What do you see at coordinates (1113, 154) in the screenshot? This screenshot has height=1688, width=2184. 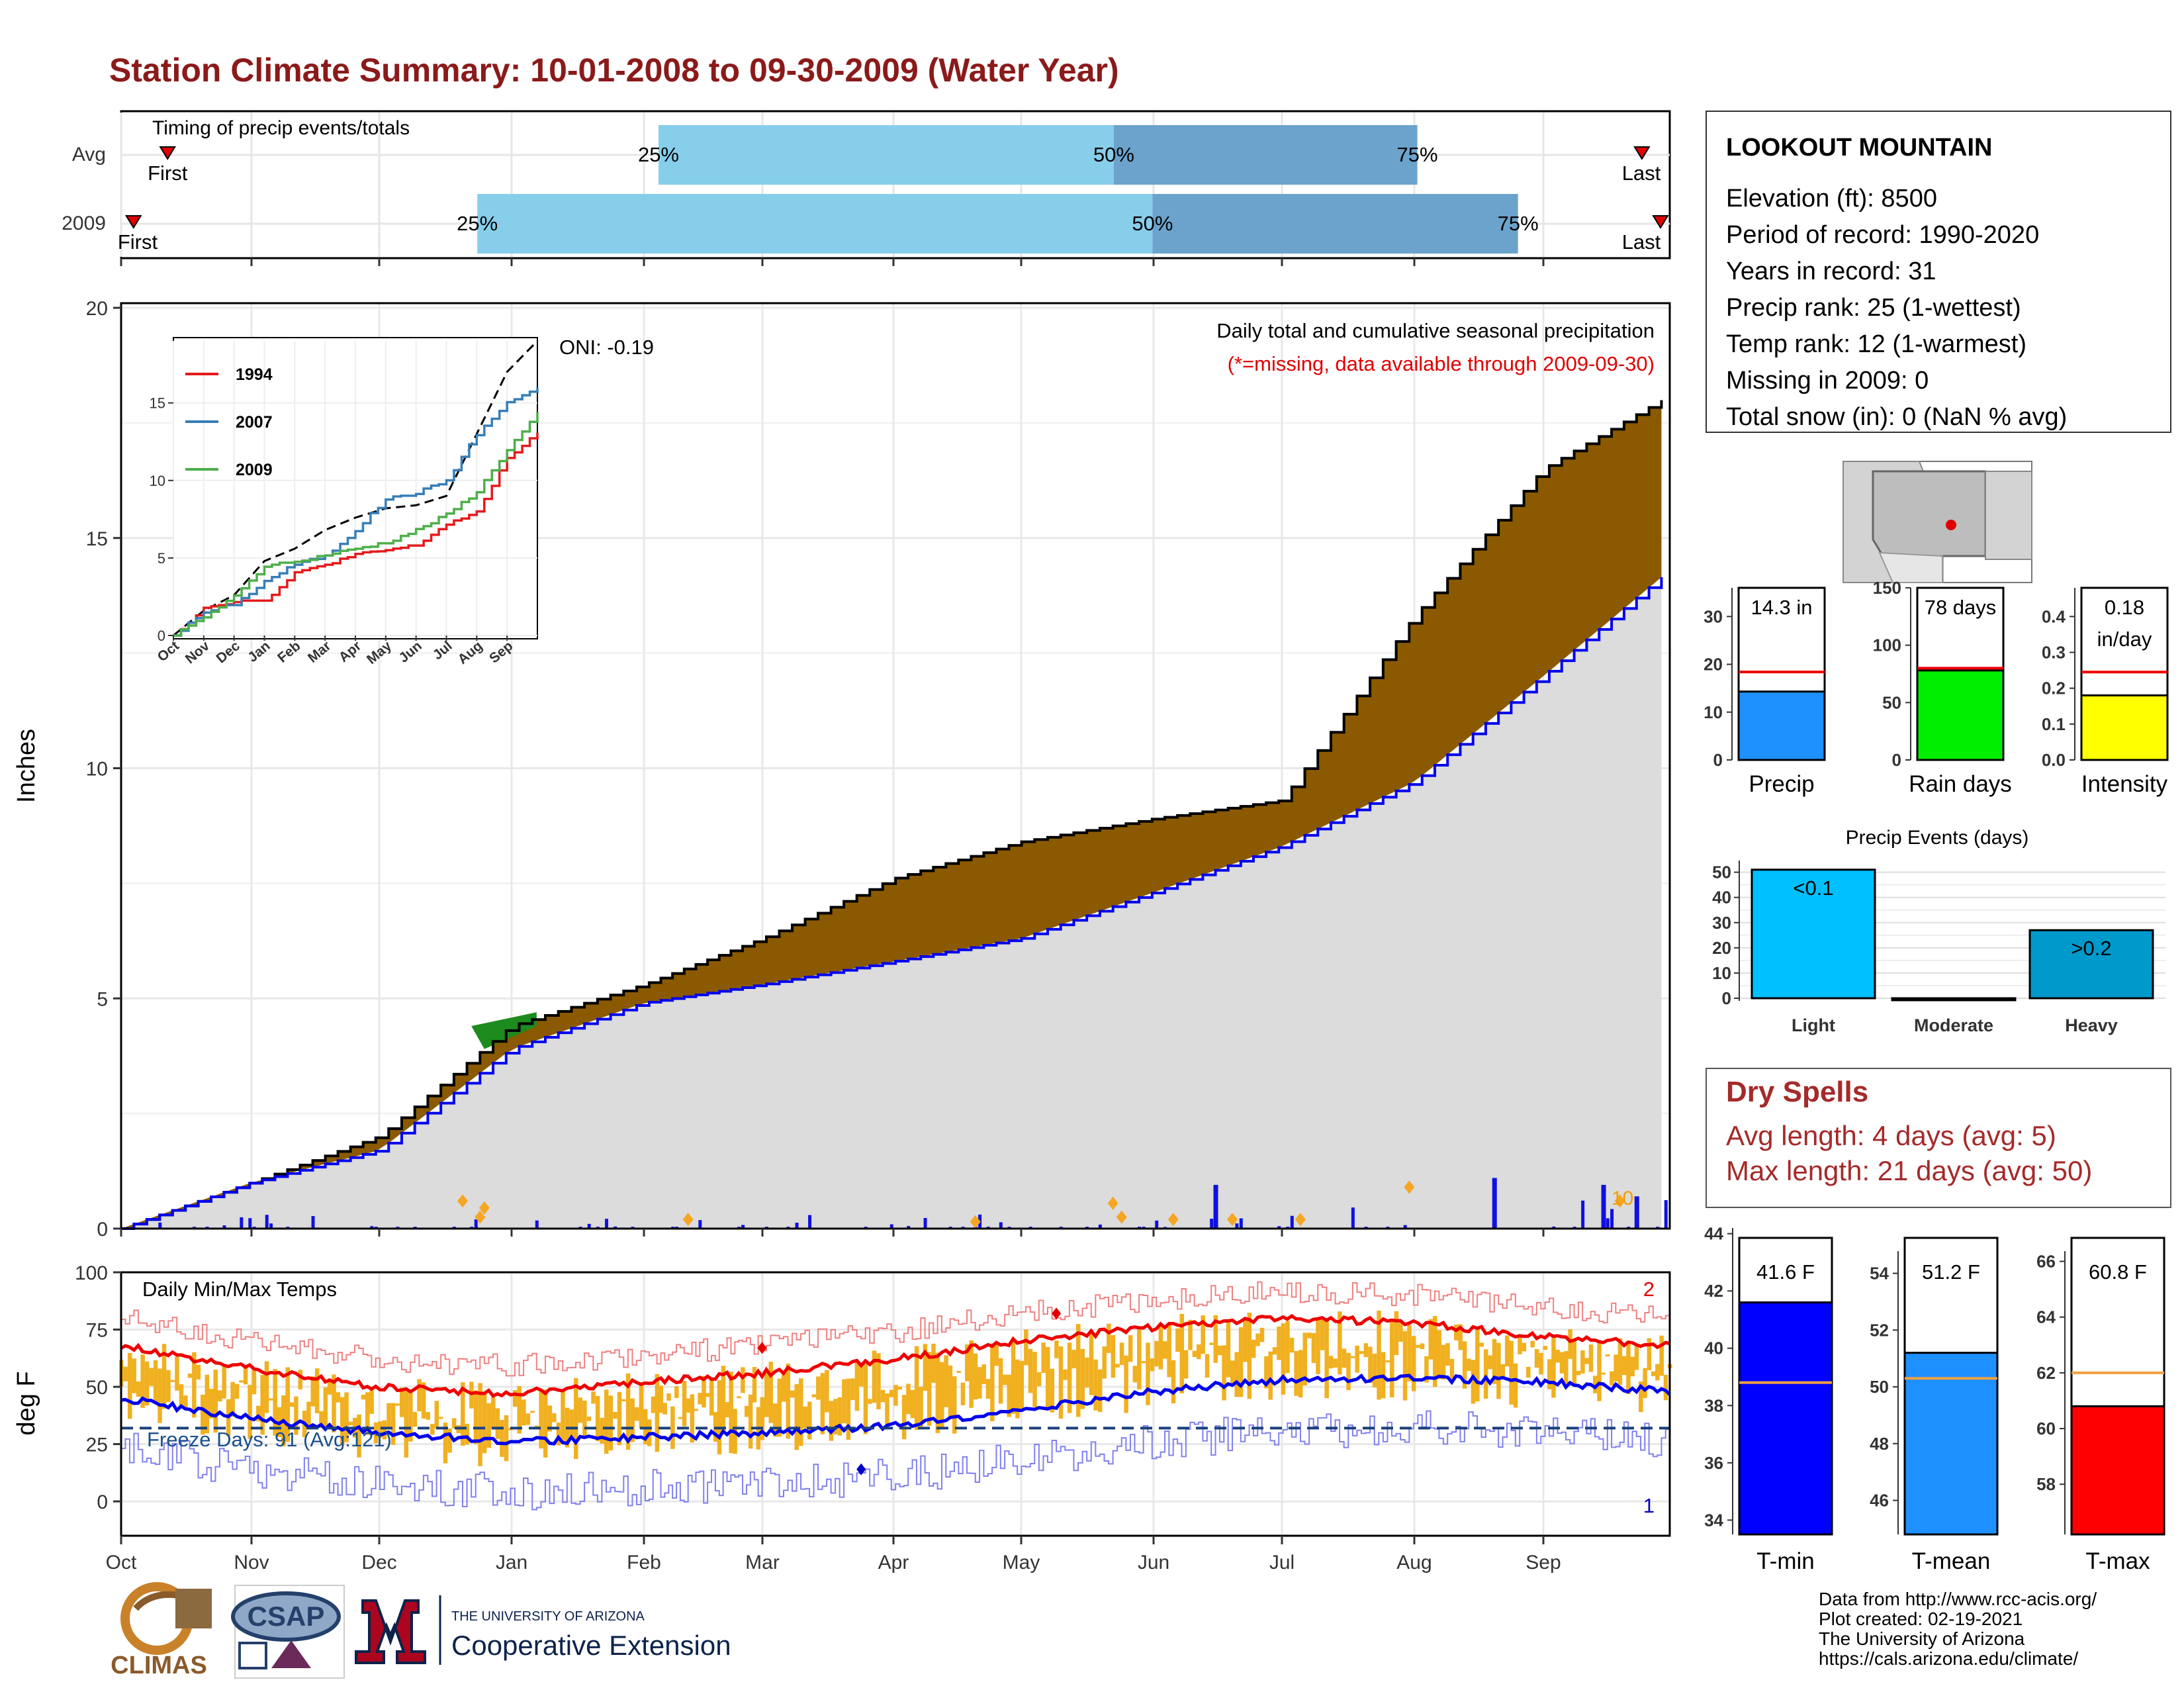 I see `timing-label-50: 50%` at bounding box center [1113, 154].